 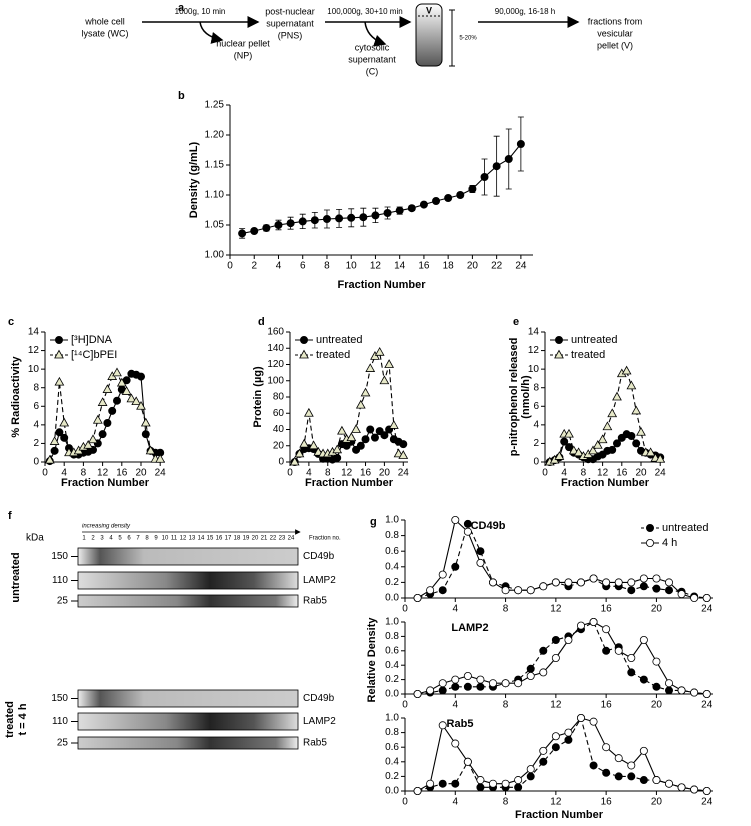 I want to click on y-tick-label: 0.6, so click(x=392, y=650).